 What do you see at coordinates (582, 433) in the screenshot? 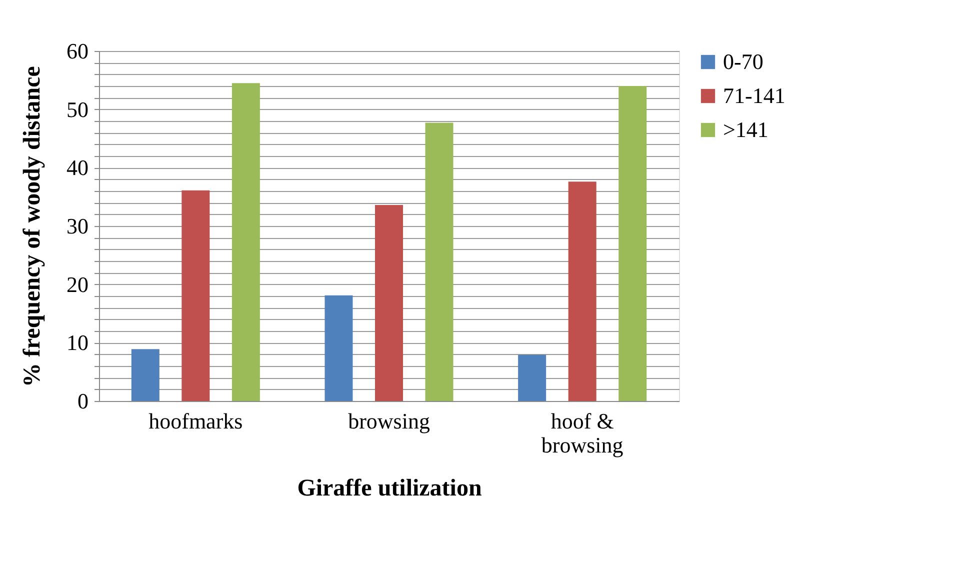
I see `x-tick-label: hoof & browsing` at bounding box center [582, 433].